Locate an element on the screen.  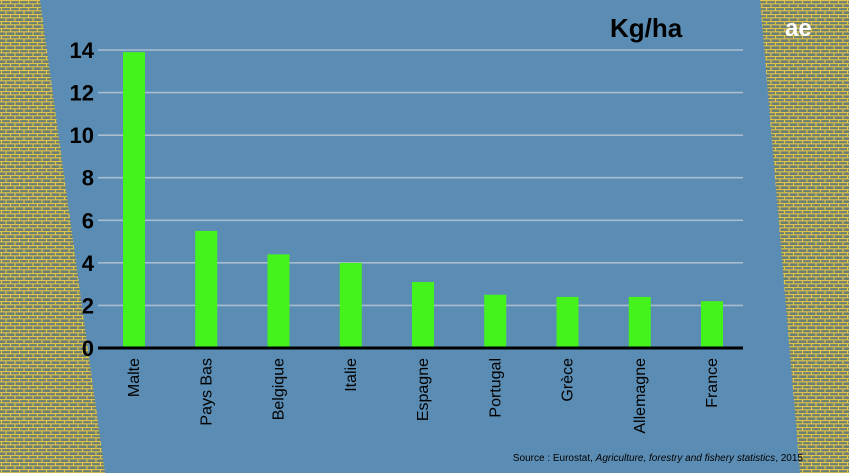
y-tick-label: 2 is located at coordinates (88, 305).